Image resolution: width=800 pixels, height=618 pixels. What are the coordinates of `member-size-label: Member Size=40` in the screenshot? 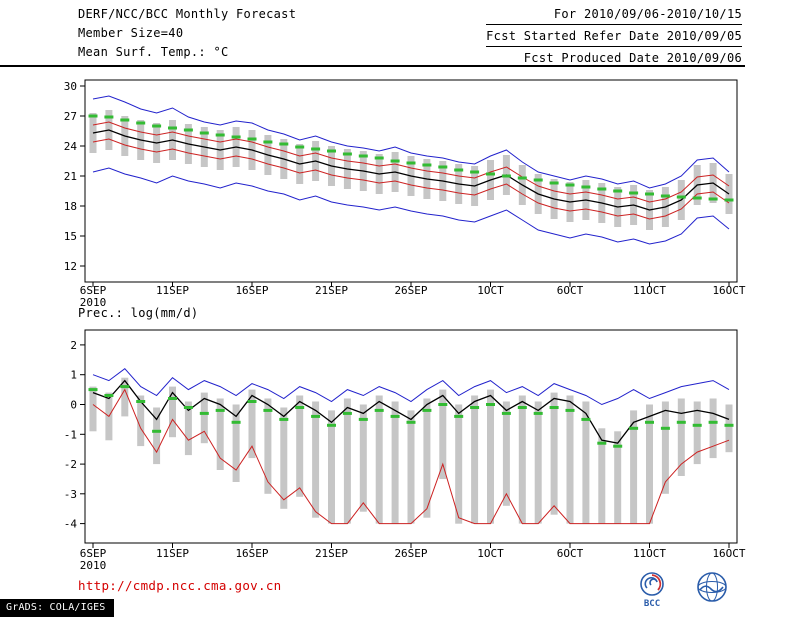 It's located at (131, 33).